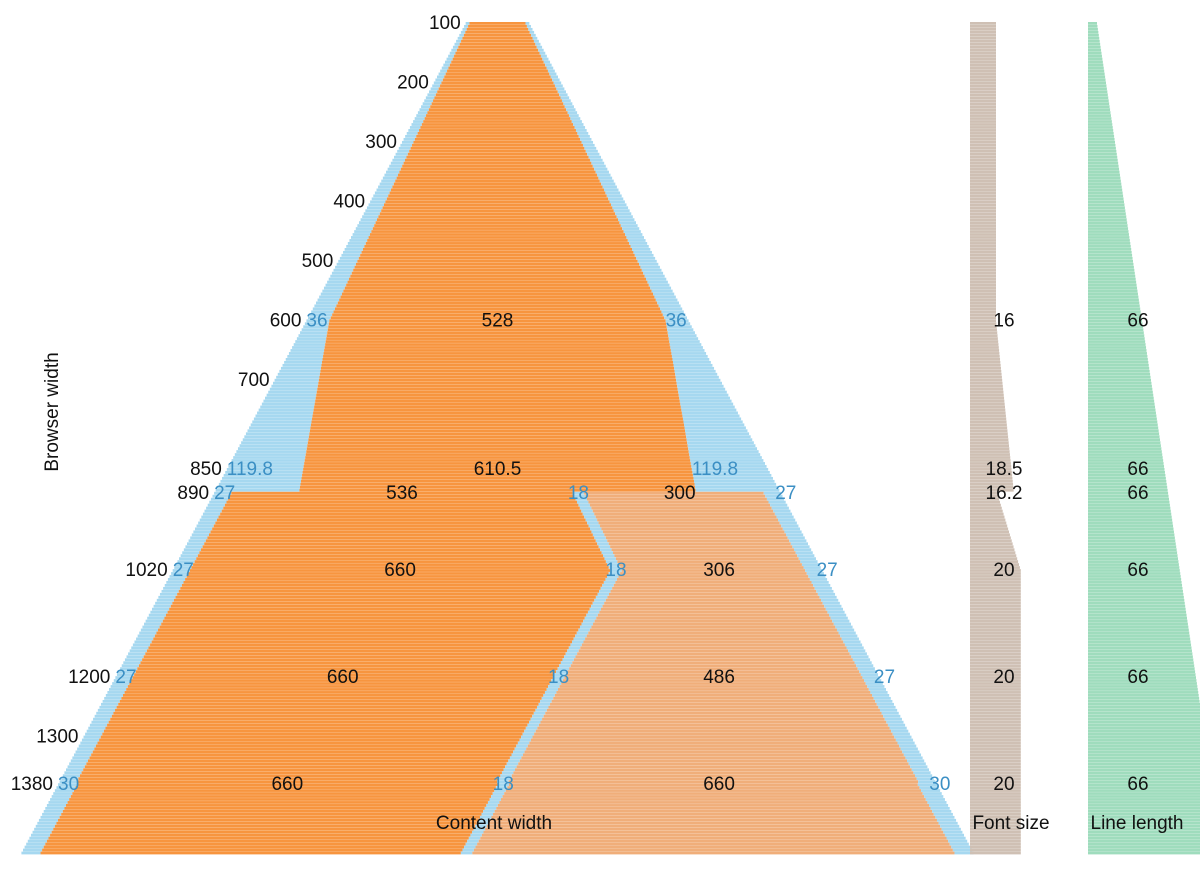 The width and height of the screenshot is (1200, 870). I want to click on y-tick-label: 1020, so click(146, 570).